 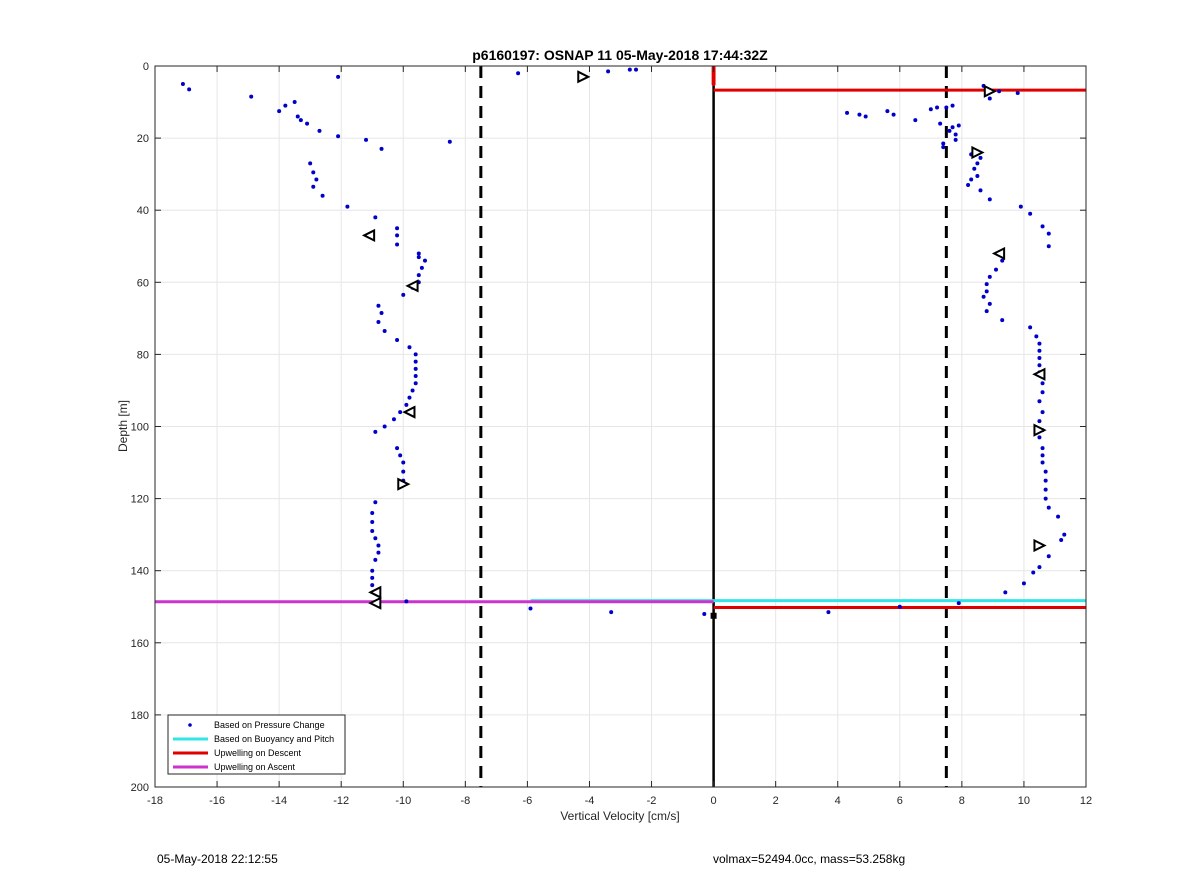 What do you see at coordinates (528, 801) in the screenshot?
I see `x-tick-label: -6` at bounding box center [528, 801].